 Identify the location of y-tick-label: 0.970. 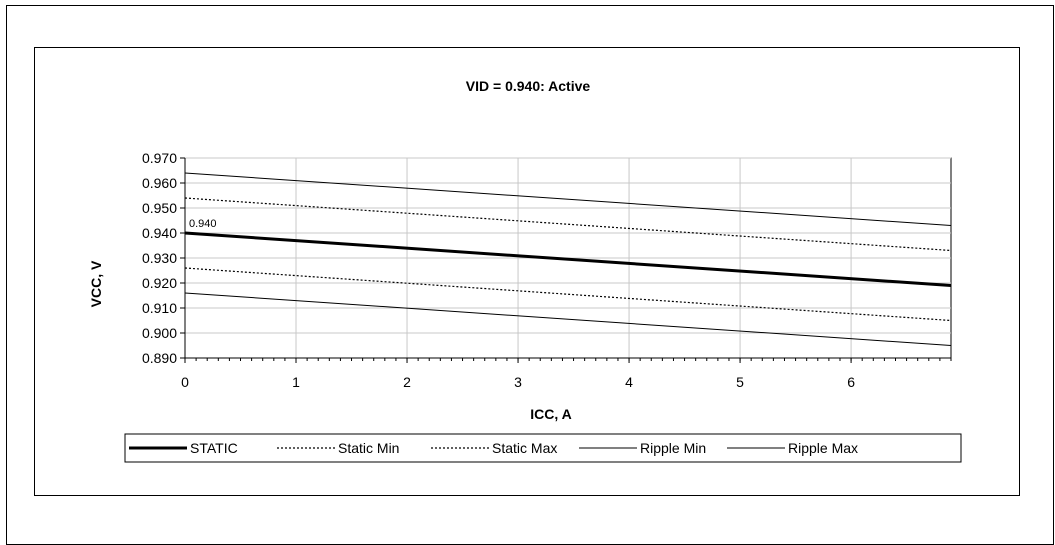
(159, 158).